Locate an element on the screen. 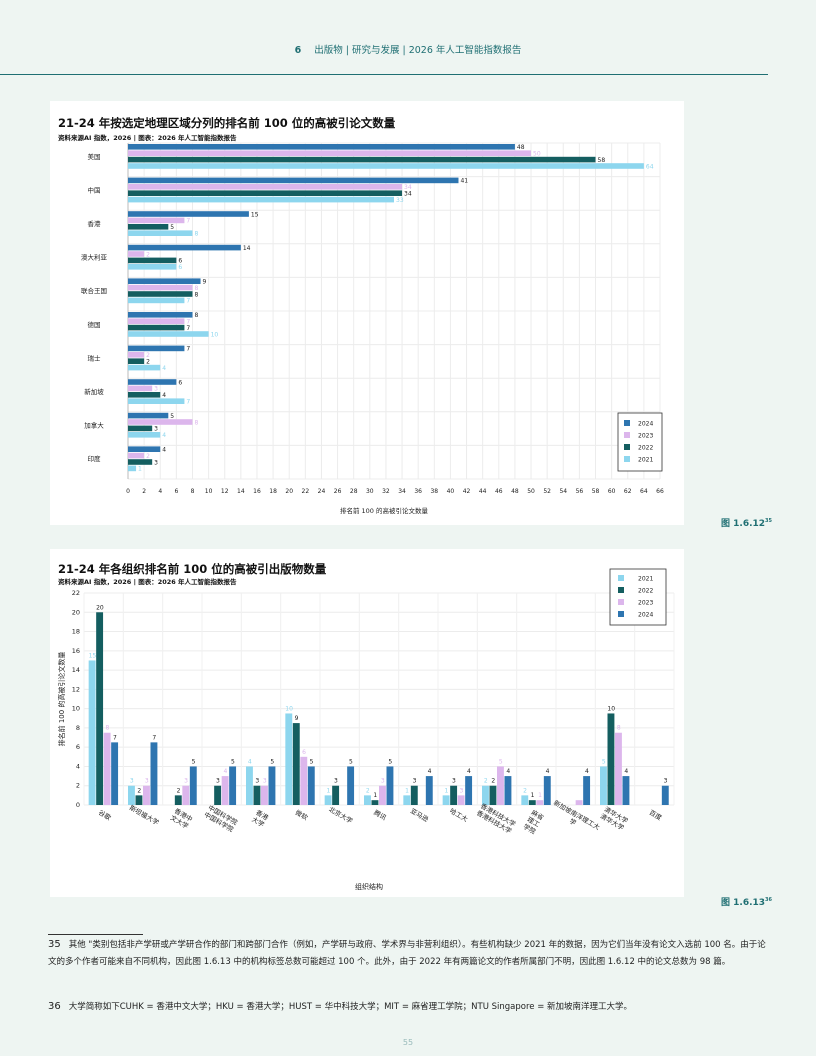 This screenshot has width=816, height=1056. chart1-x-axis-title: 排名前 100 的高被引论文数量 is located at coordinates (384, 510).